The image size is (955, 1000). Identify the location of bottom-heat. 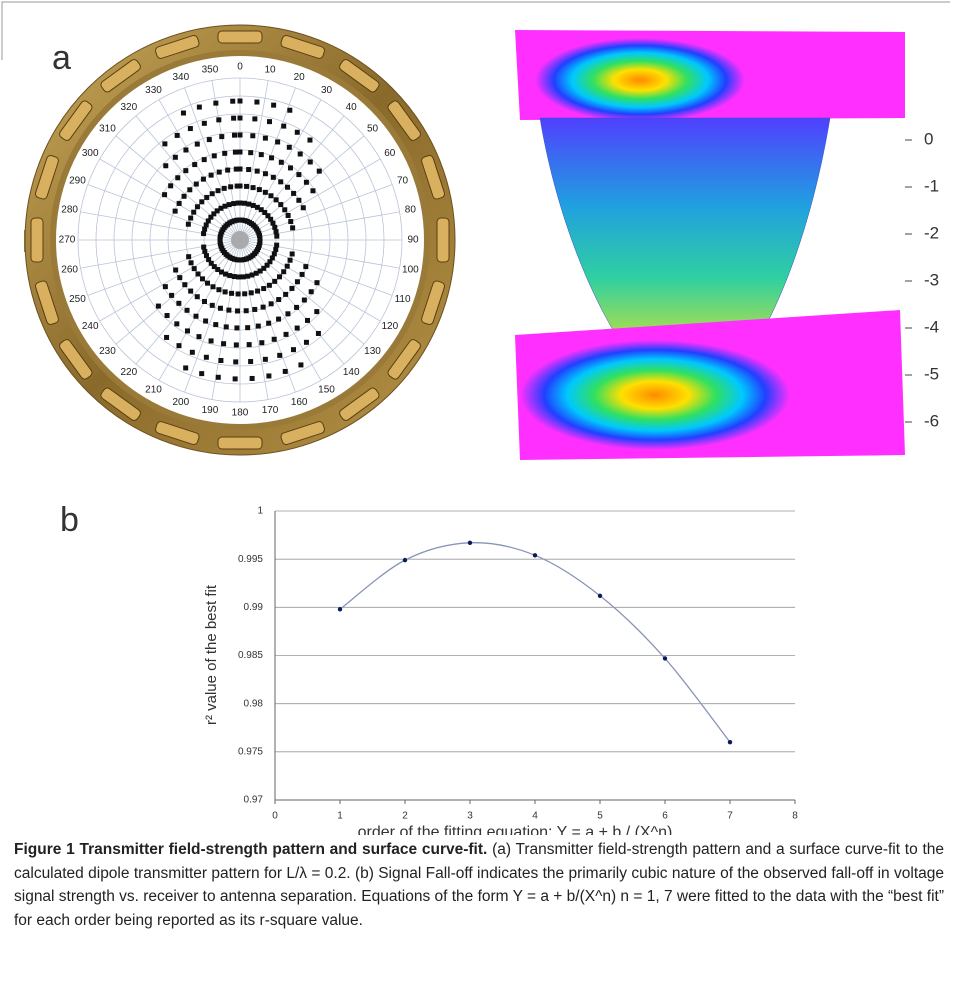
(655, 395).